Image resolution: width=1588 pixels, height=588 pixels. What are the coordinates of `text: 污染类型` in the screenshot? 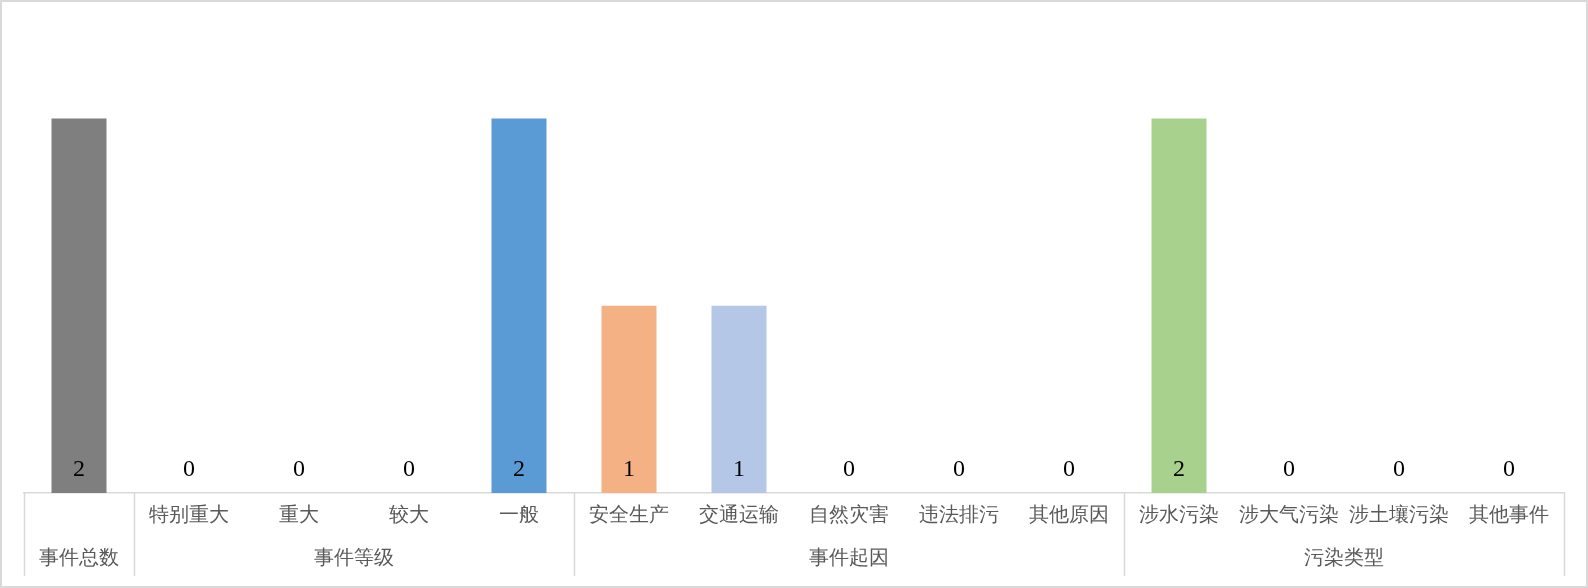 It's located at (1344, 557).